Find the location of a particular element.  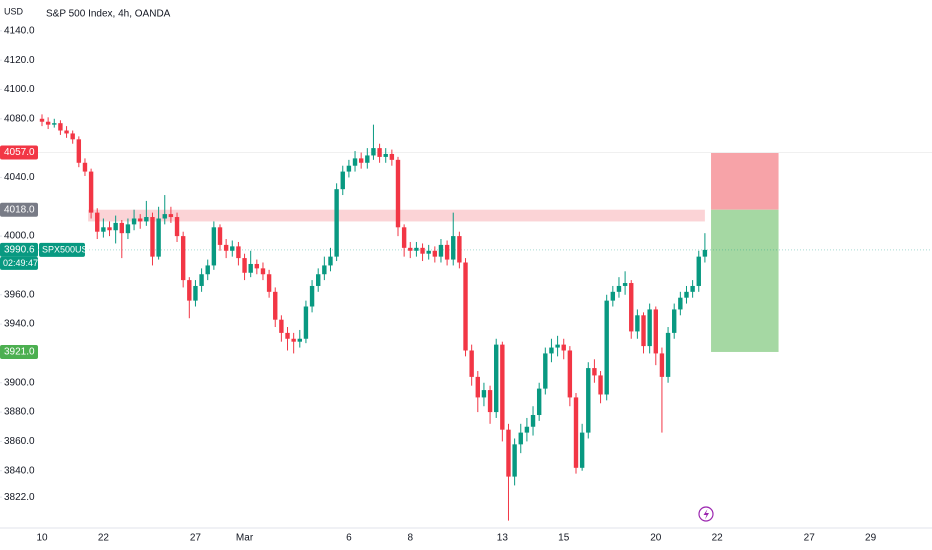

price-tag-label: 3990.6 is located at coordinates (19, 250).